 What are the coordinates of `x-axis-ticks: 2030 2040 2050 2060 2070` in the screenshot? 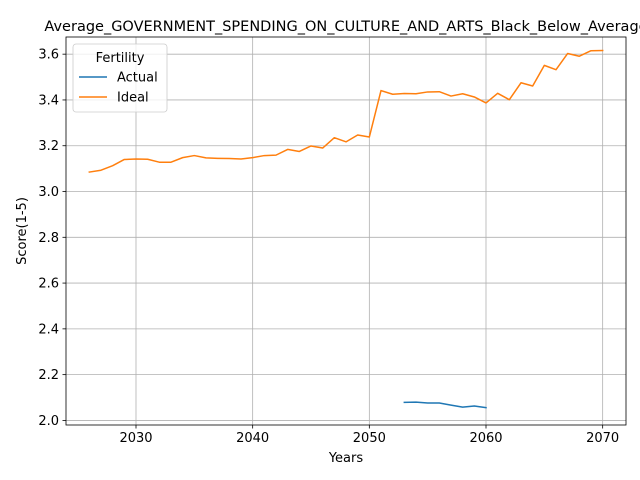 It's located at (369, 435).